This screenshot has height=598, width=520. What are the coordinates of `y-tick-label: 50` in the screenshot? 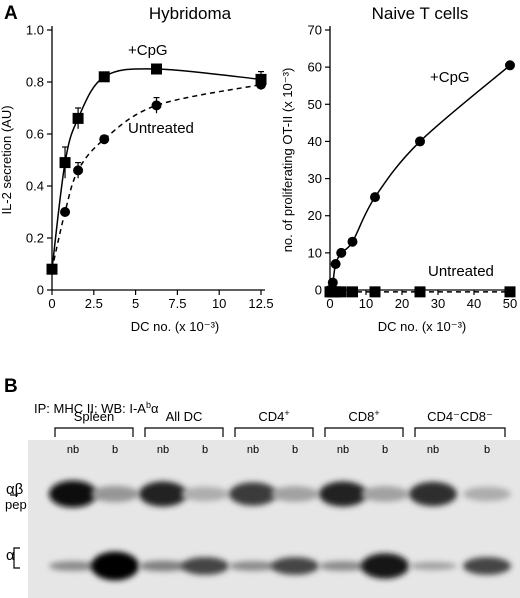 It's located at (315, 104).